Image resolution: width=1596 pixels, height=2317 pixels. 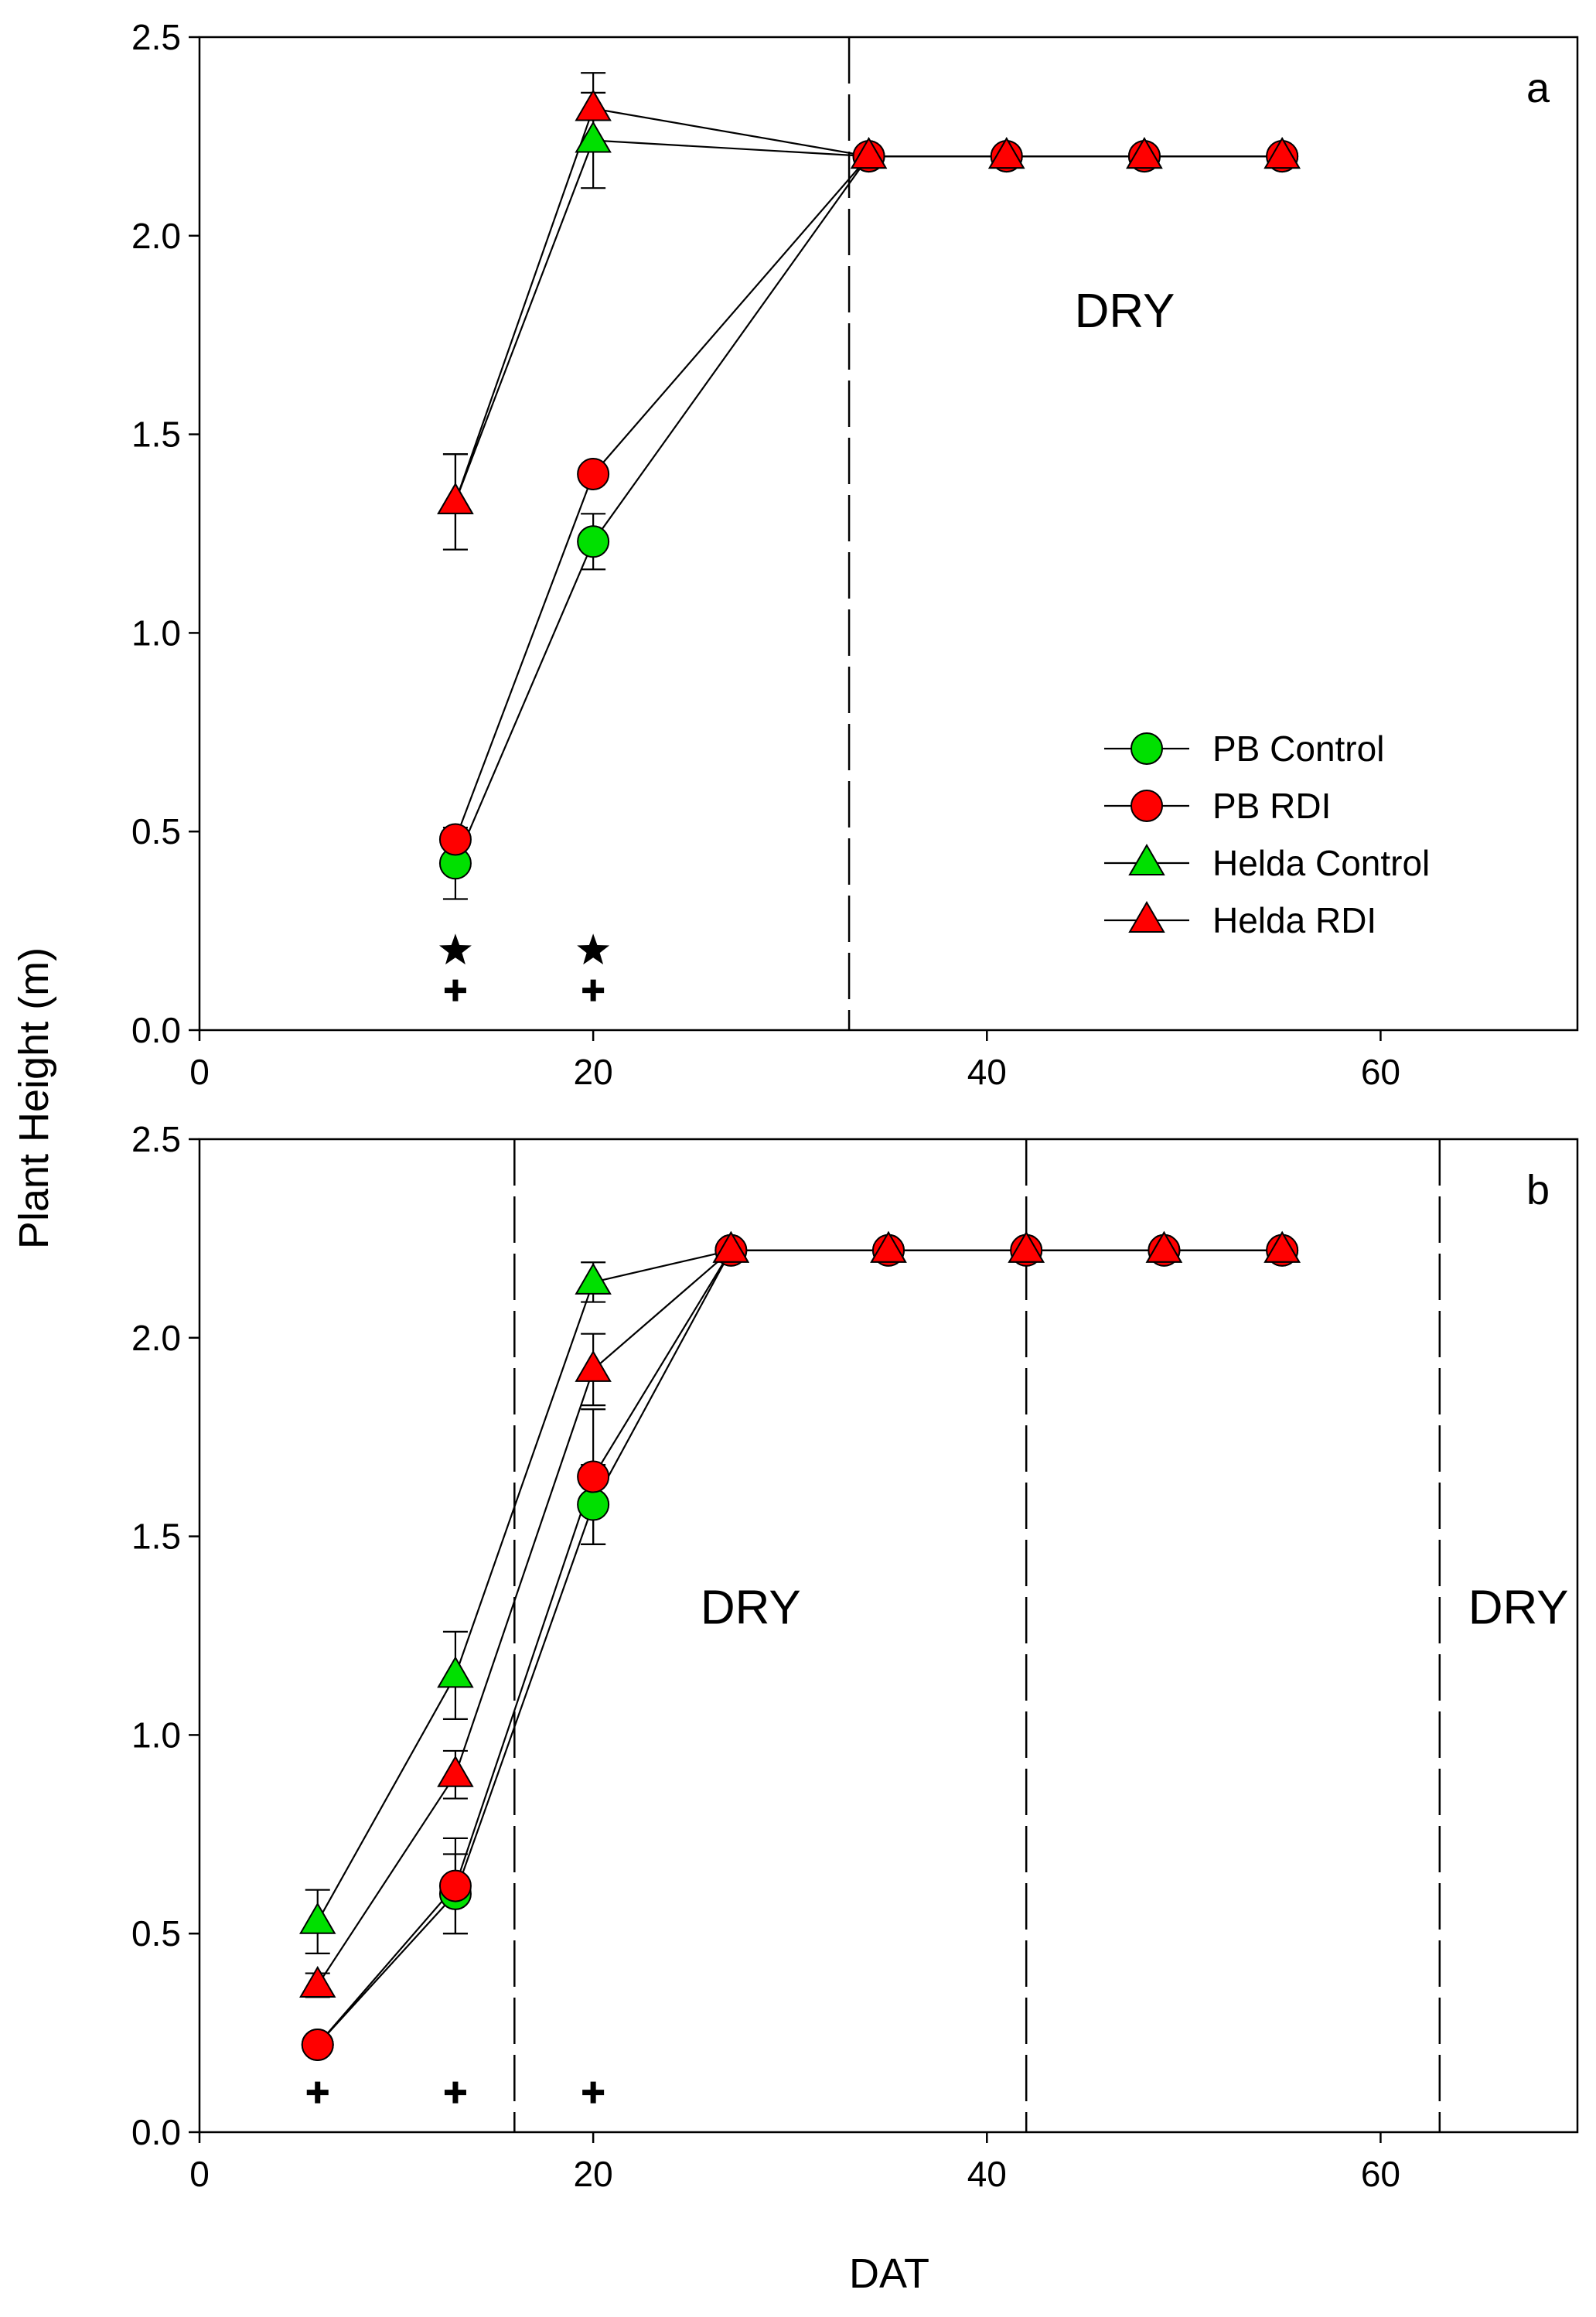 I want to click on legend-marker-pb-control, so click(x=1146, y=748).